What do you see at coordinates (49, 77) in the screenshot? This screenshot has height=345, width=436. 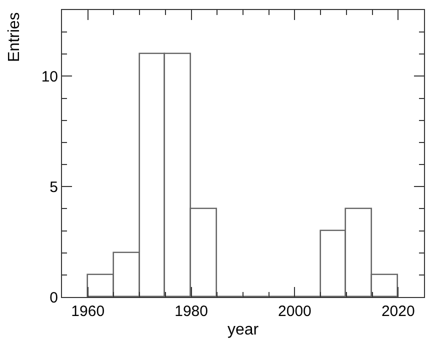 I see `y-tick-label: 10` at bounding box center [49, 77].